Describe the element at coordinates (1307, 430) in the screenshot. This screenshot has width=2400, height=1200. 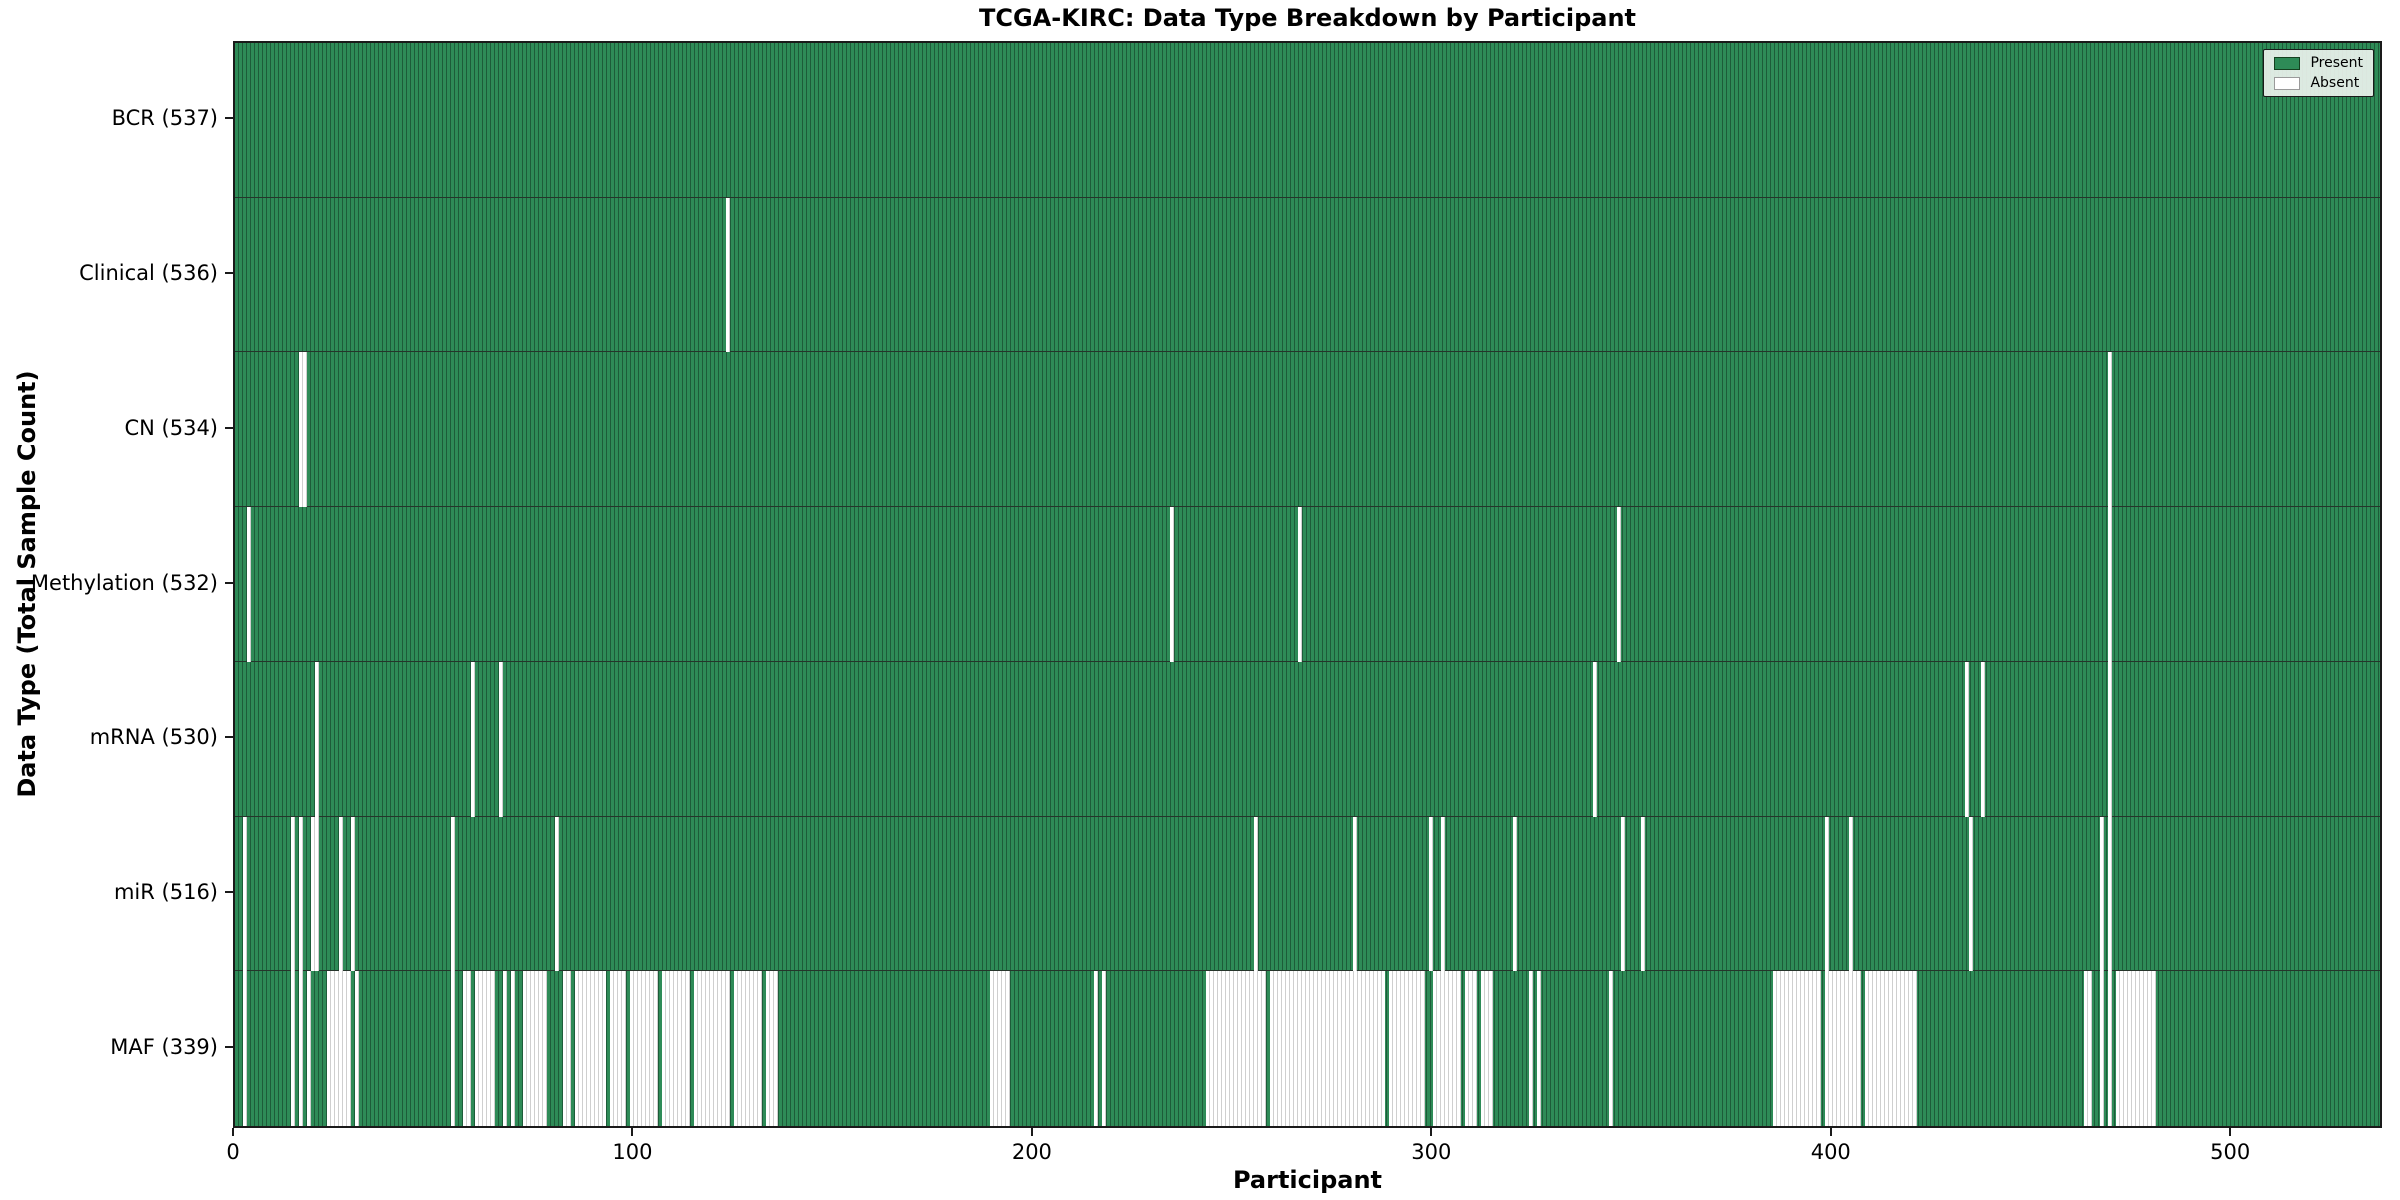
I see `row-CN` at that location.